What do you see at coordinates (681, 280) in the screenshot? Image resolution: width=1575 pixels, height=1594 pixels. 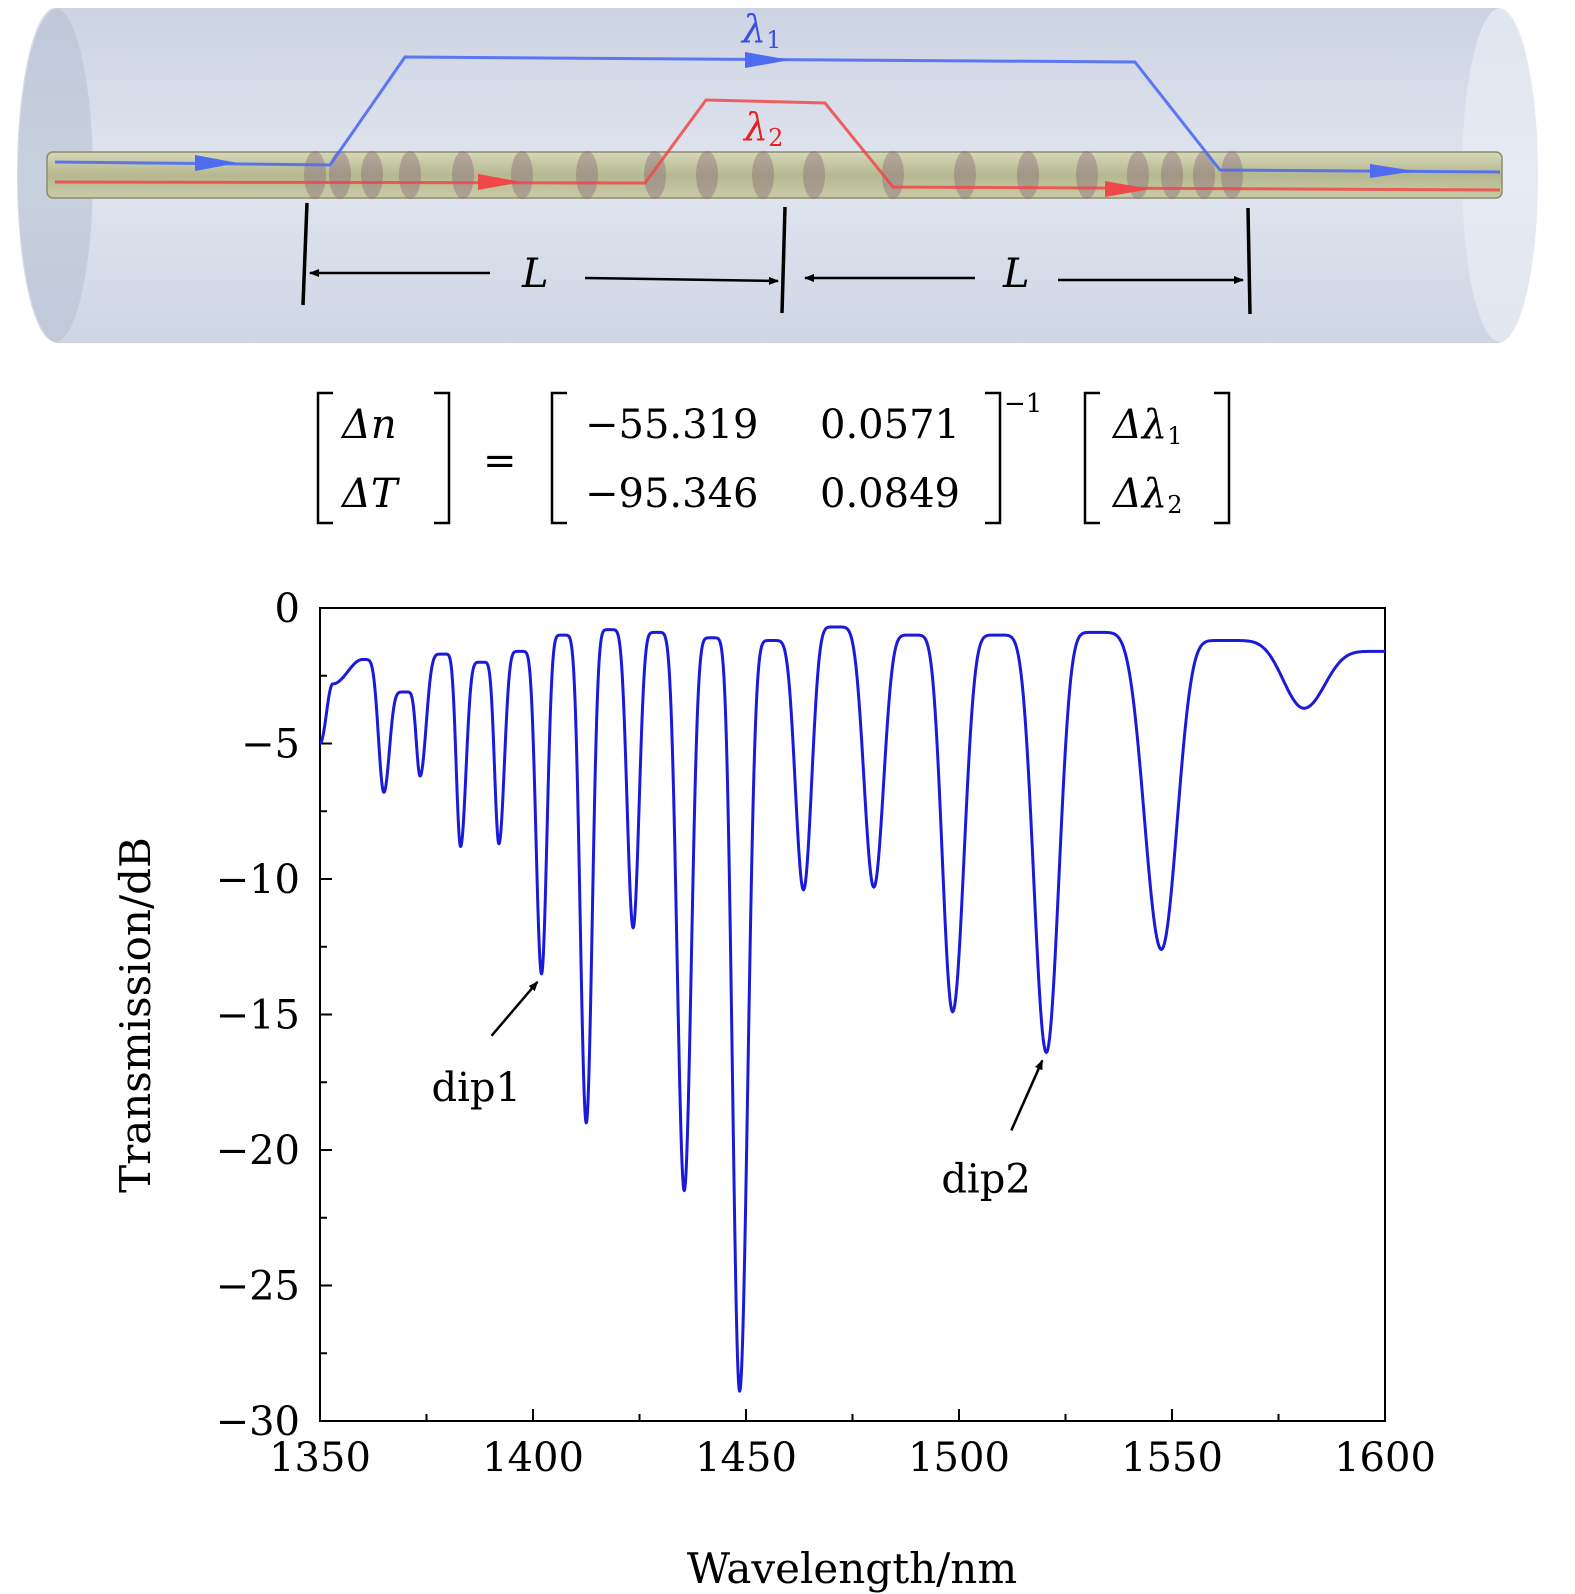 I see `dim-arrow-left-b` at bounding box center [681, 280].